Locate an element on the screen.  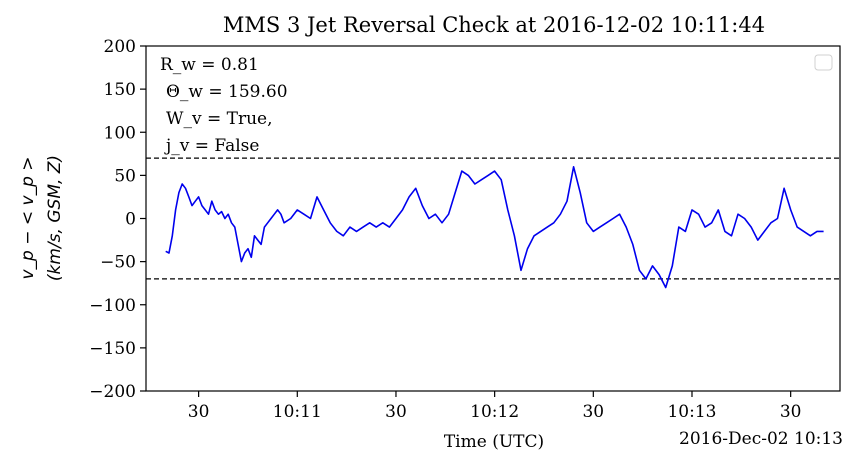
jv-annotation: j_v = False is located at coordinates (211, 146).